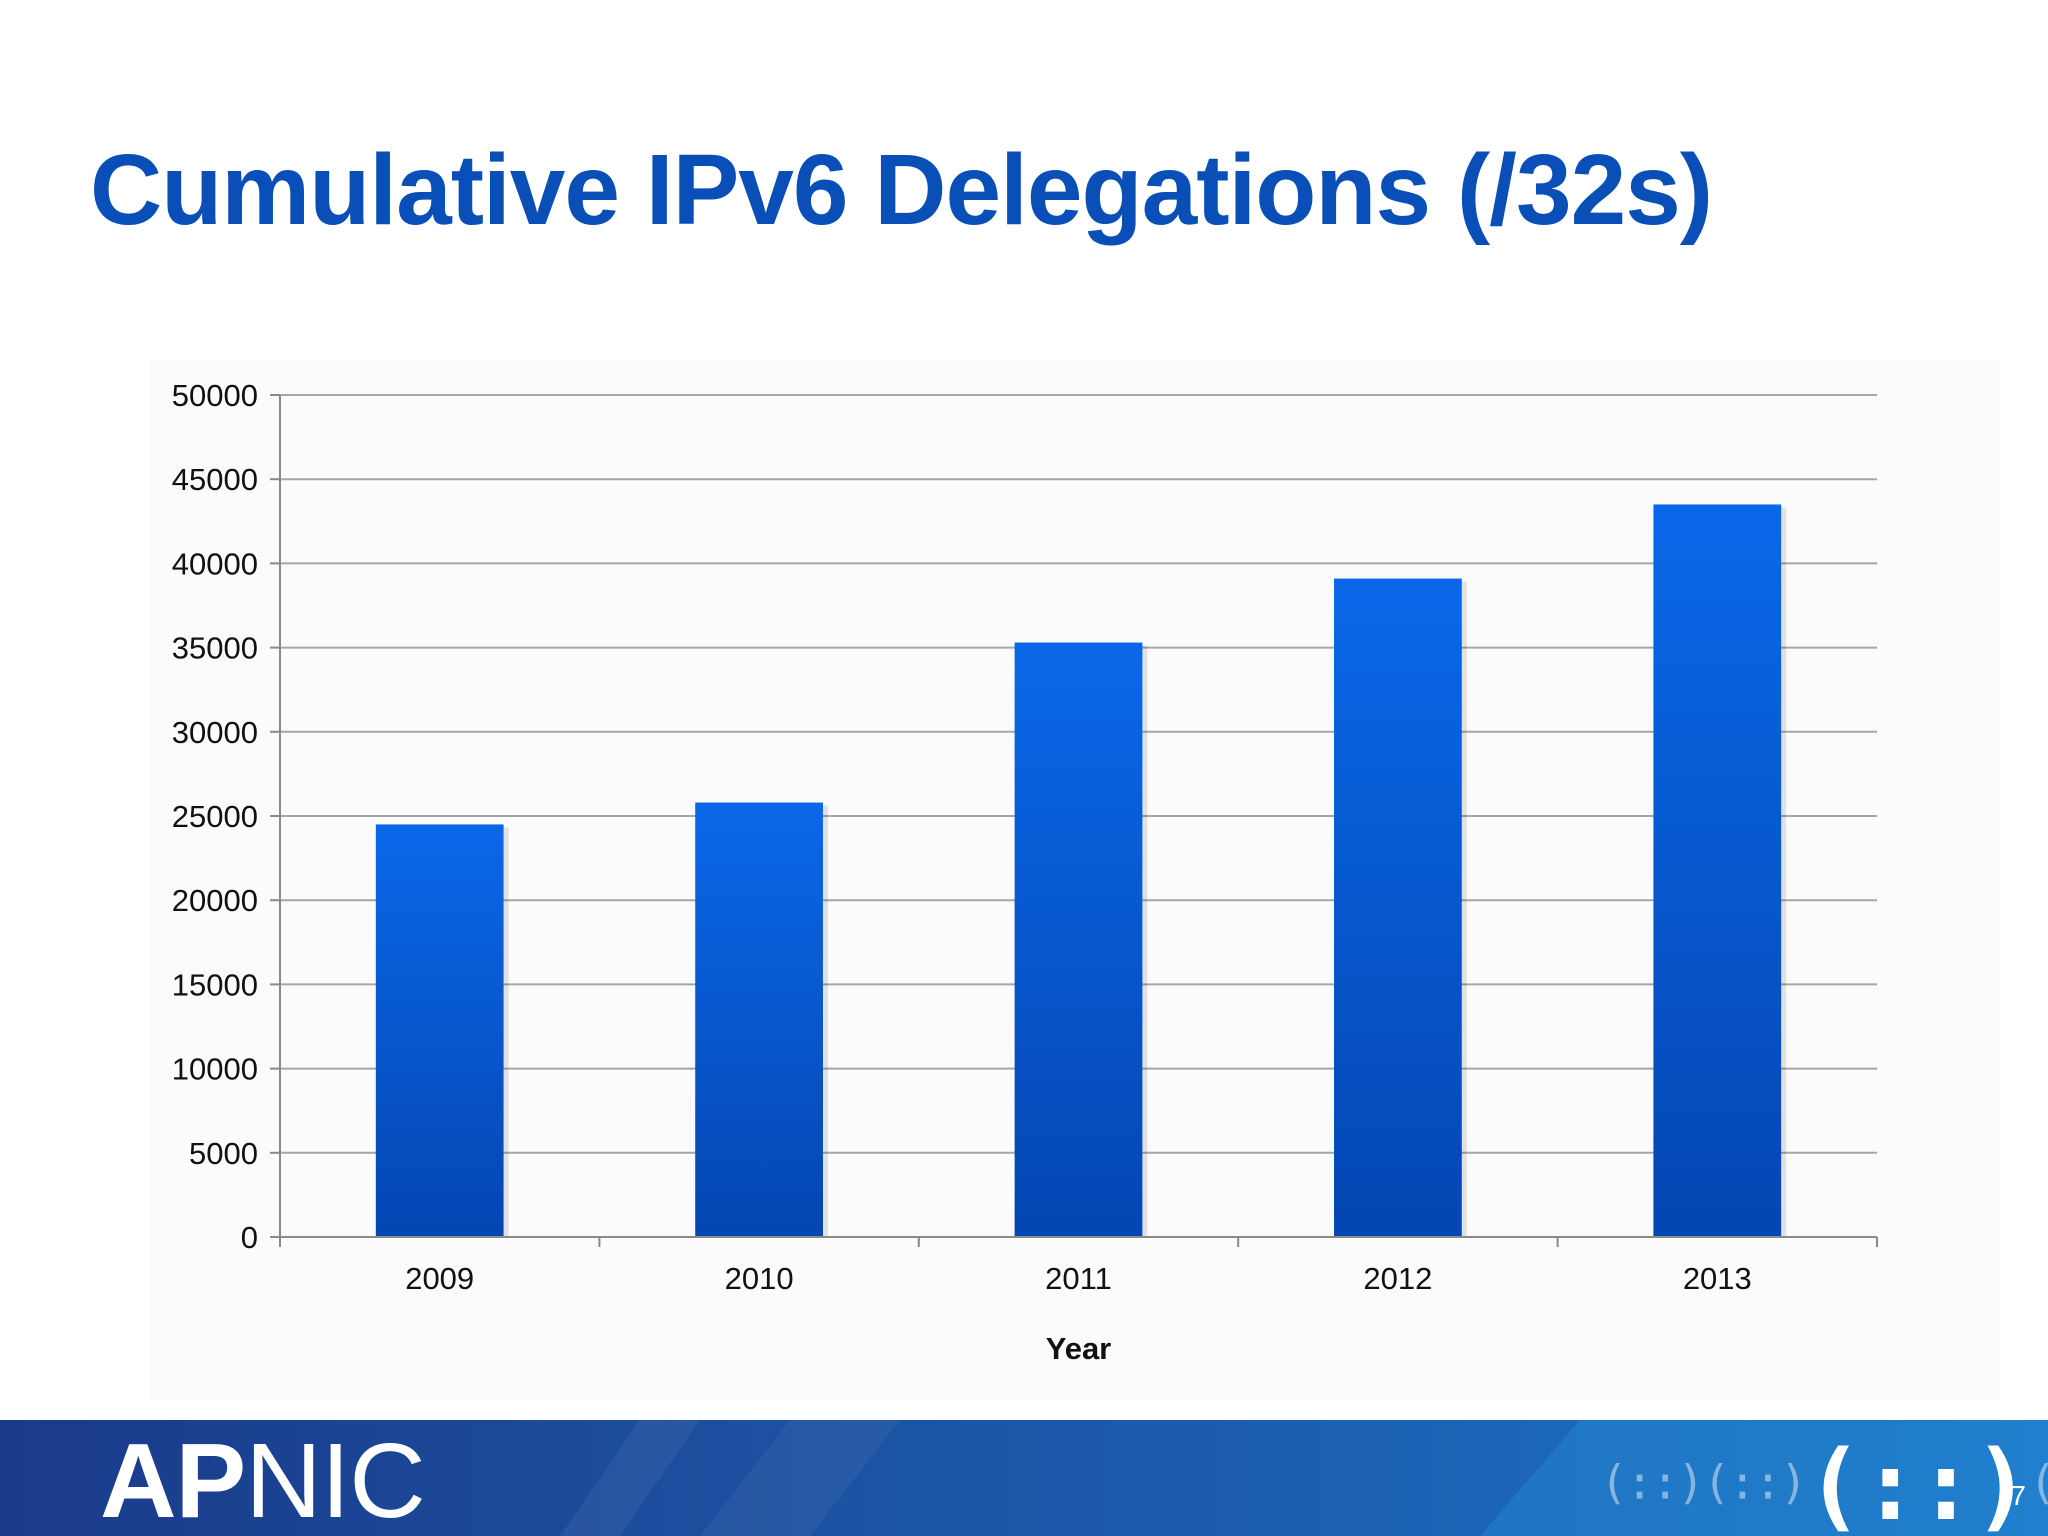 The width and height of the screenshot is (2048, 1536). Describe the element at coordinates (215, 479) in the screenshot. I see `y-tick-label: 45000` at that location.